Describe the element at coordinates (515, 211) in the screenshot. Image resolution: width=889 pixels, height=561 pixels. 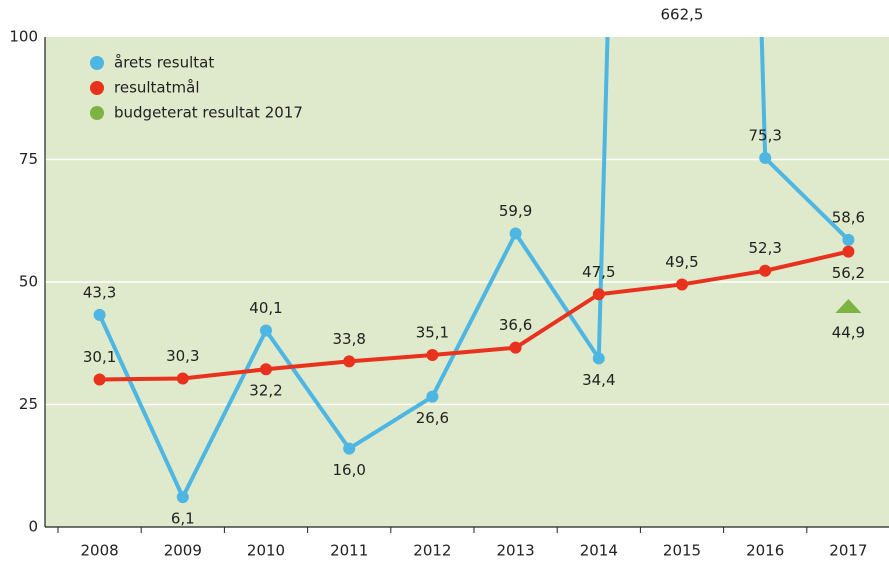
I see `data-label: 59,9` at that location.